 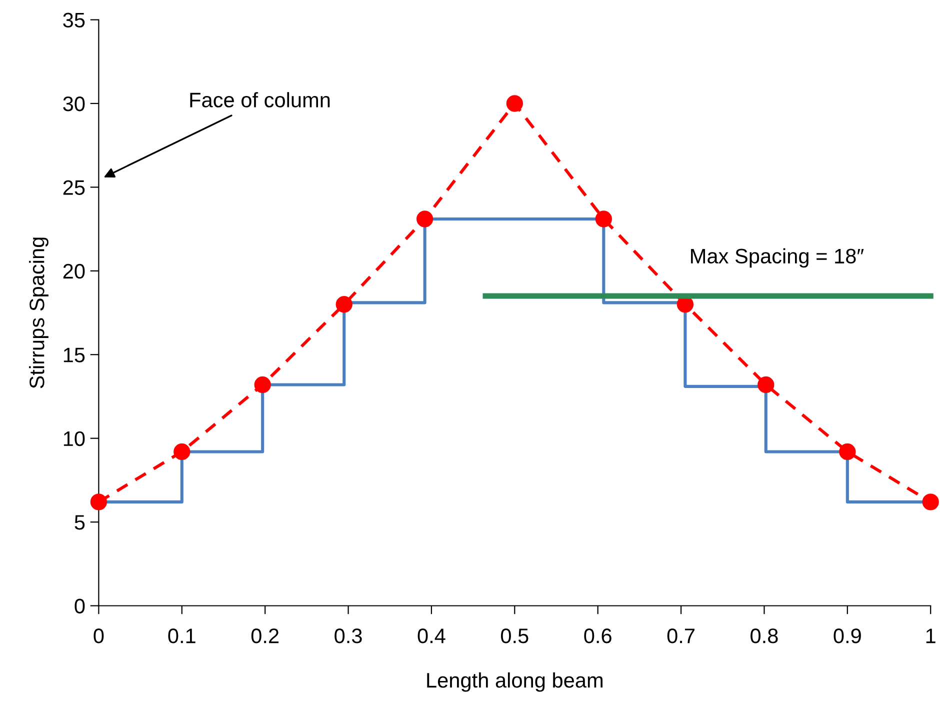 What do you see at coordinates (432, 636) in the screenshot?
I see `x-tick-label: 0.4` at bounding box center [432, 636].